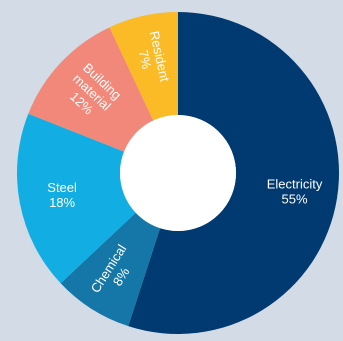  I want to click on label-value: 55%, so click(295, 198).